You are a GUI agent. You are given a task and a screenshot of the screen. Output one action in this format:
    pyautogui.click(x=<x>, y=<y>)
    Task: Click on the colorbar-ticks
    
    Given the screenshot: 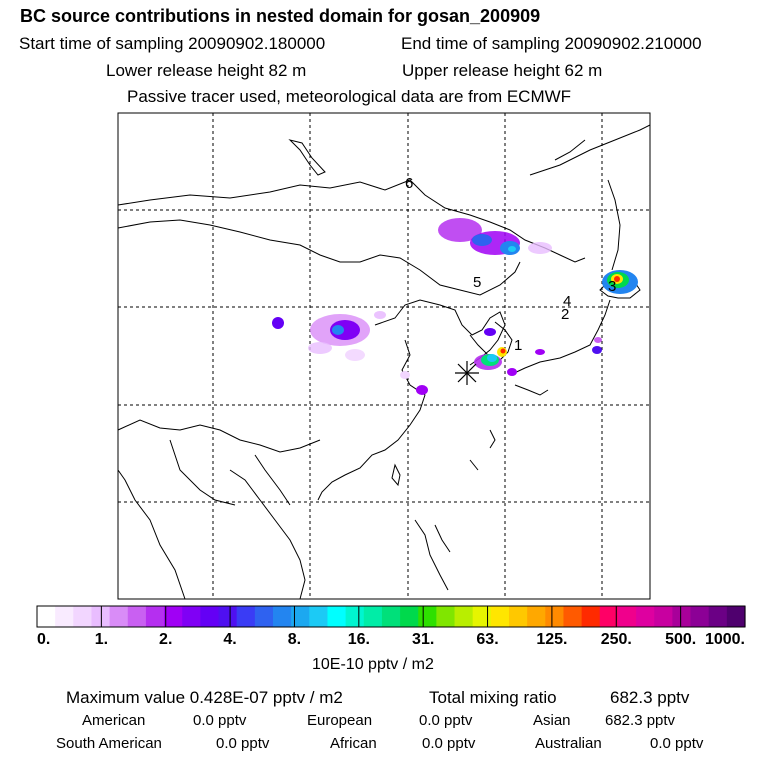 What is the action you would take?
    pyautogui.click(x=391, y=616)
    